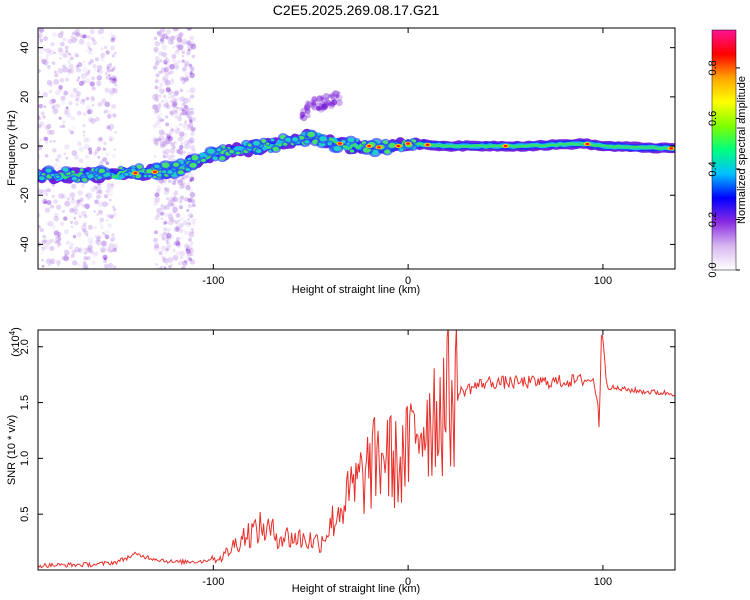 The height and width of the screenshot is (600, 750). Describe the element at coordinates (25, 195) in the screenshot. I see `top-y-tick-label: -20` at that location.